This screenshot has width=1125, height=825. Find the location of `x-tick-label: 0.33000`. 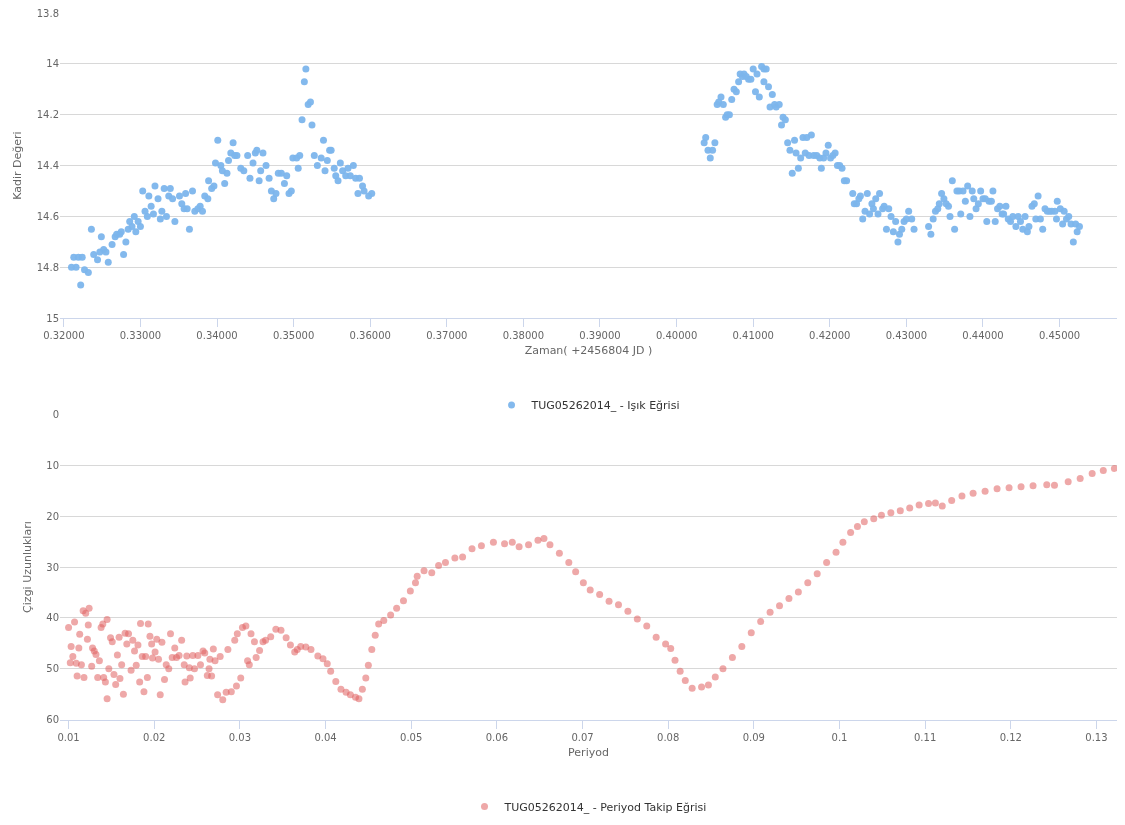

x-tick-label: 0.33000 is located at coordinates (140, 336).